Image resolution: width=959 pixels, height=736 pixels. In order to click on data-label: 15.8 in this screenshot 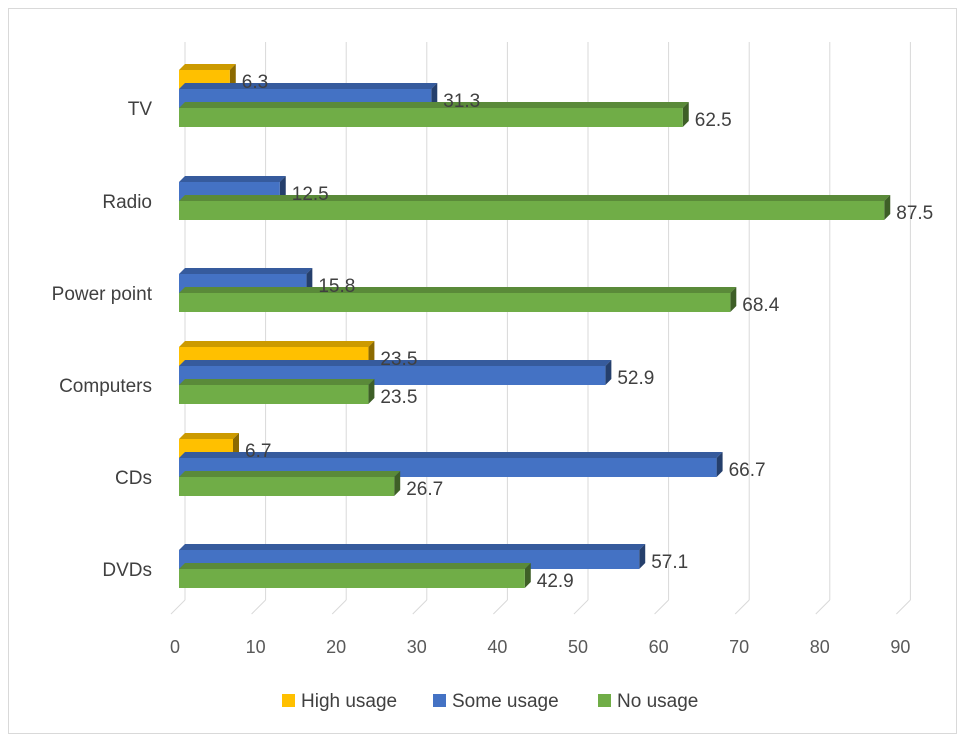, I will do `click(336, 286)`.